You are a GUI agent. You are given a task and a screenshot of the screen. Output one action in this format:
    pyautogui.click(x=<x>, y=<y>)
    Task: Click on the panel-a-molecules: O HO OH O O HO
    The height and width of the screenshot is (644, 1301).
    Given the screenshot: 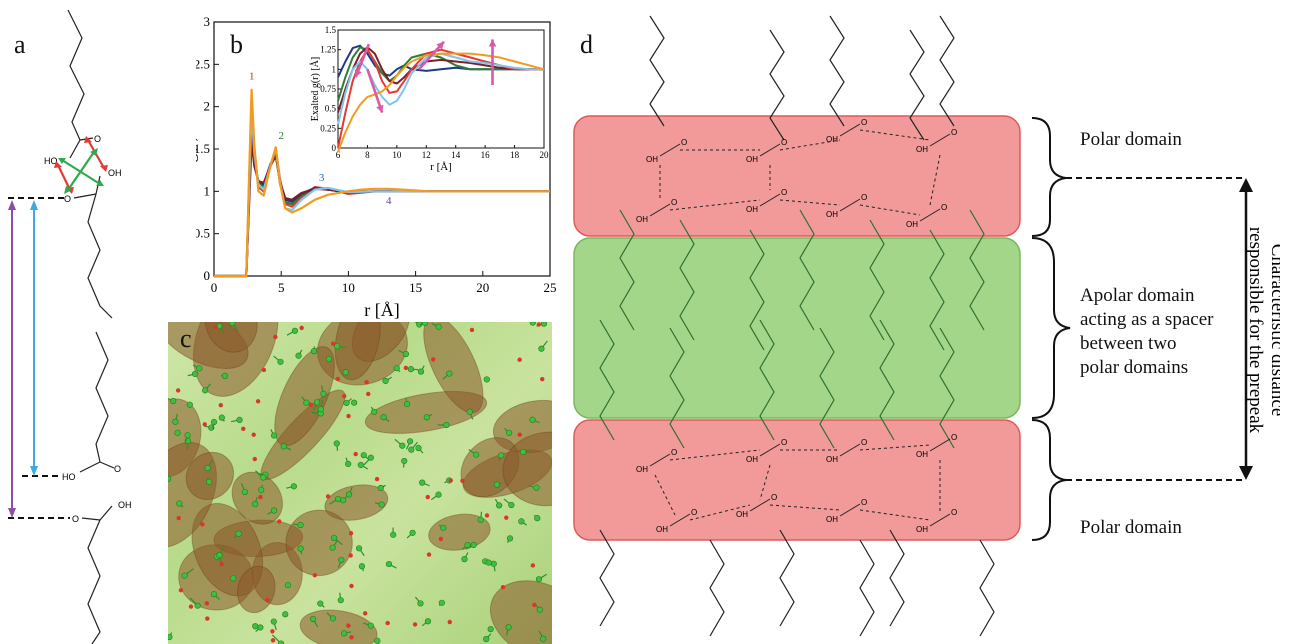 What is the action you would take?
    pyautogui.click(x=70, y=326)
    